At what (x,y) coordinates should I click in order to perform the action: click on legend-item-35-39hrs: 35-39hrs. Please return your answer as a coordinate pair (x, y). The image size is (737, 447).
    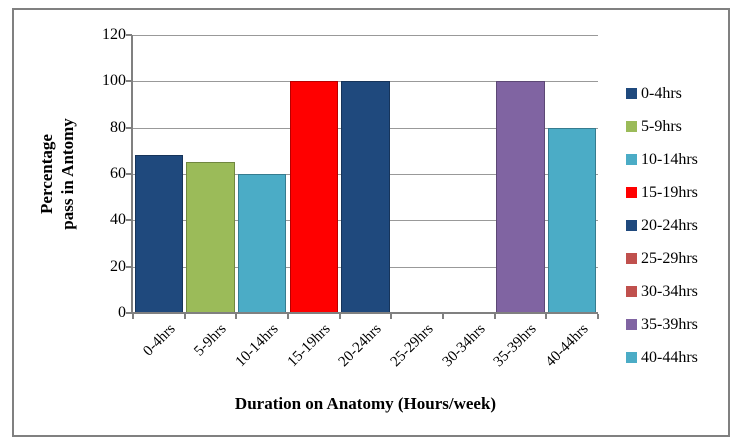
    Looking at the image, I should click on (662, 324).